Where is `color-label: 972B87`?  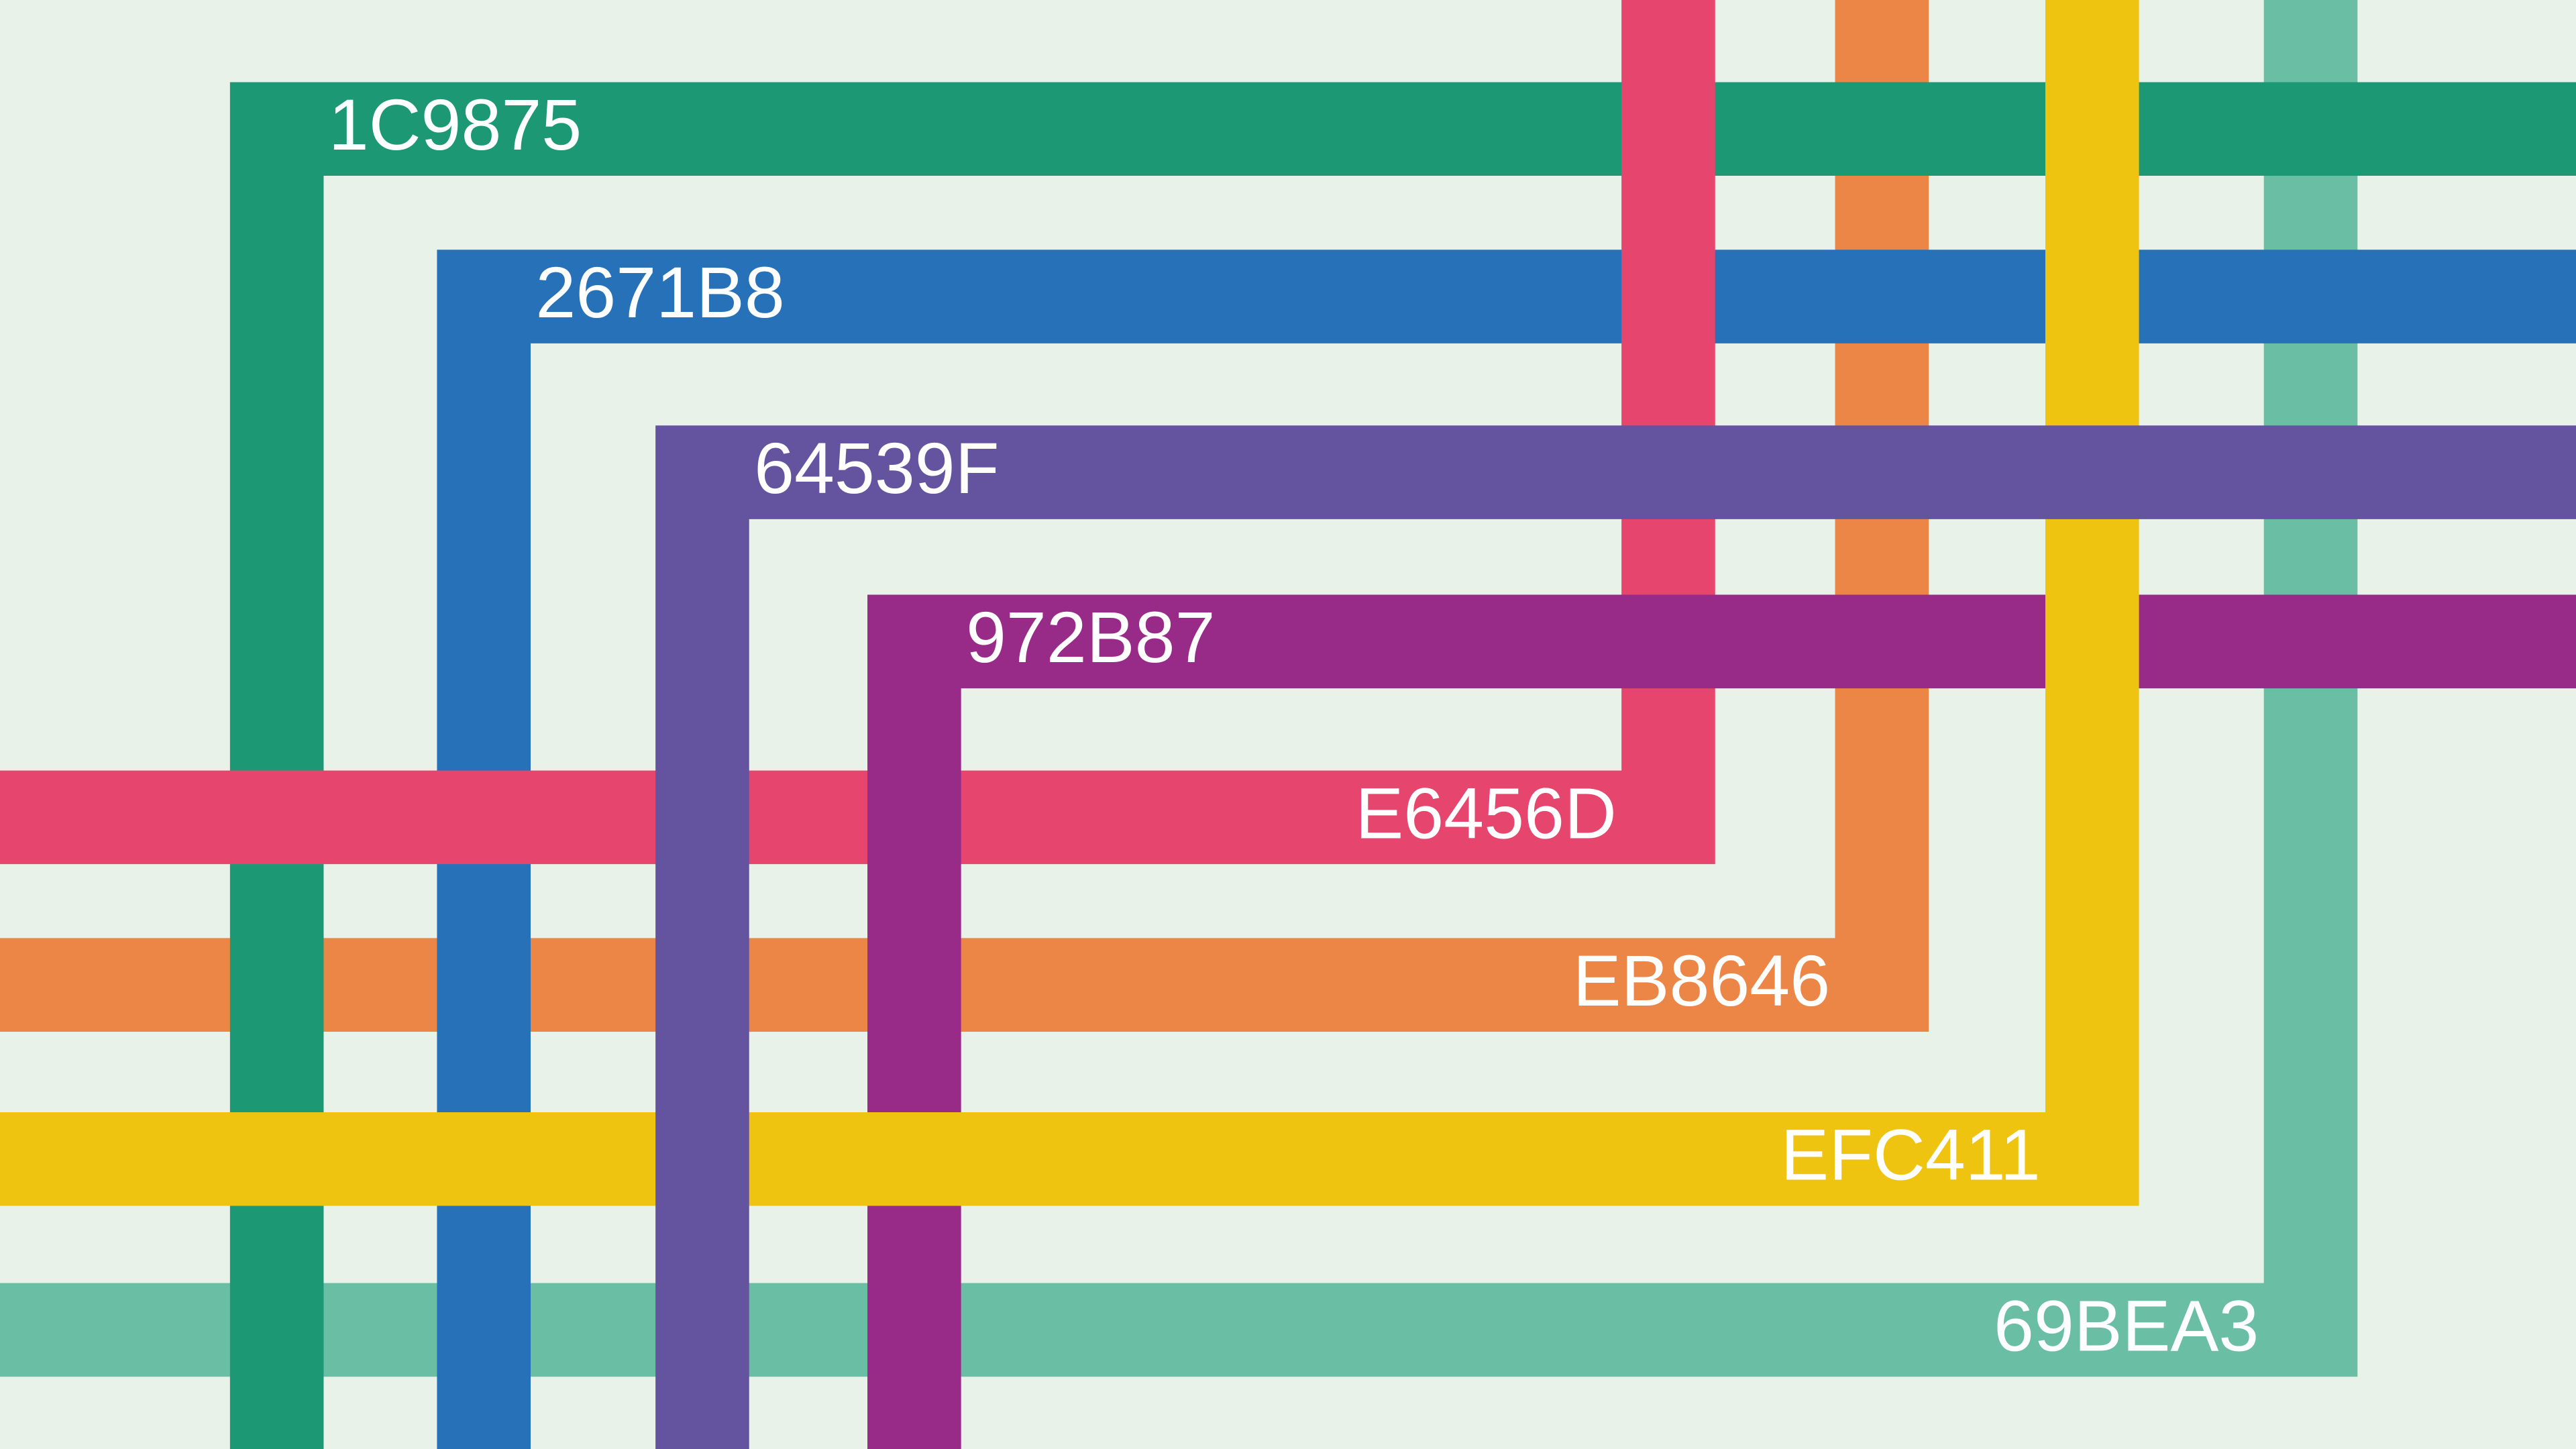
color-label: 972B87 is located at coordinates (1090, 637).